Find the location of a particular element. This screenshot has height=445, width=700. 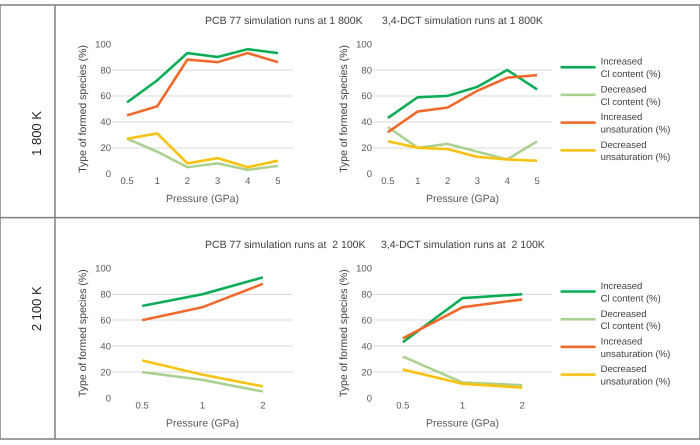

chart-title: PCB 77 simulation runs at 2 100K is located at coordinates (285, 245).